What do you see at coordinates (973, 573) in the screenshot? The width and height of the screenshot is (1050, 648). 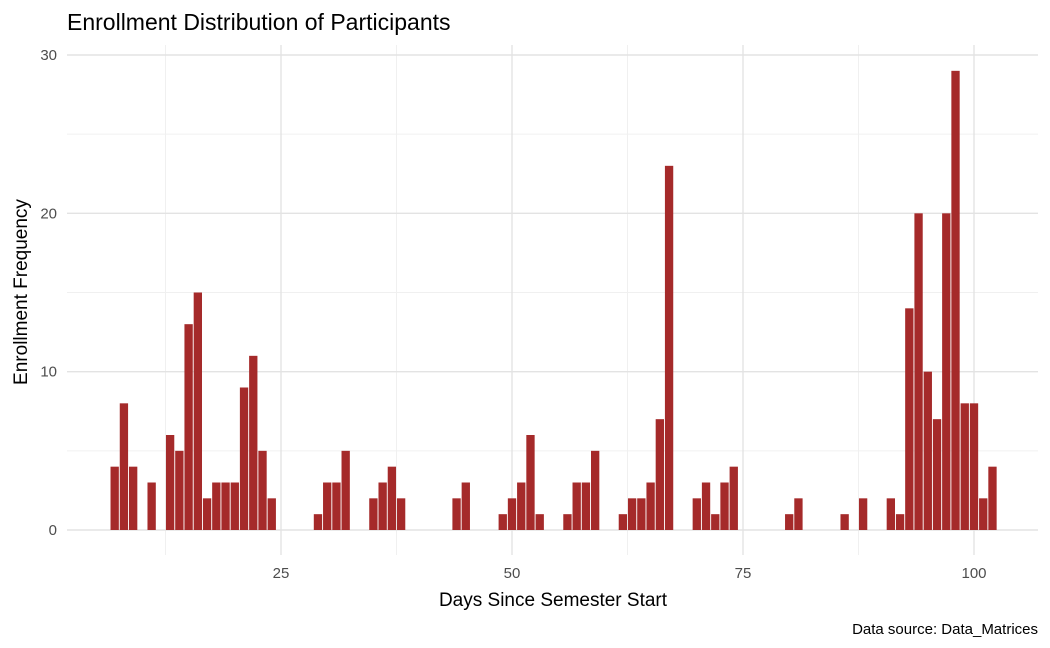 I see `x-tick-label: 100` at bounding box center [973, 573].